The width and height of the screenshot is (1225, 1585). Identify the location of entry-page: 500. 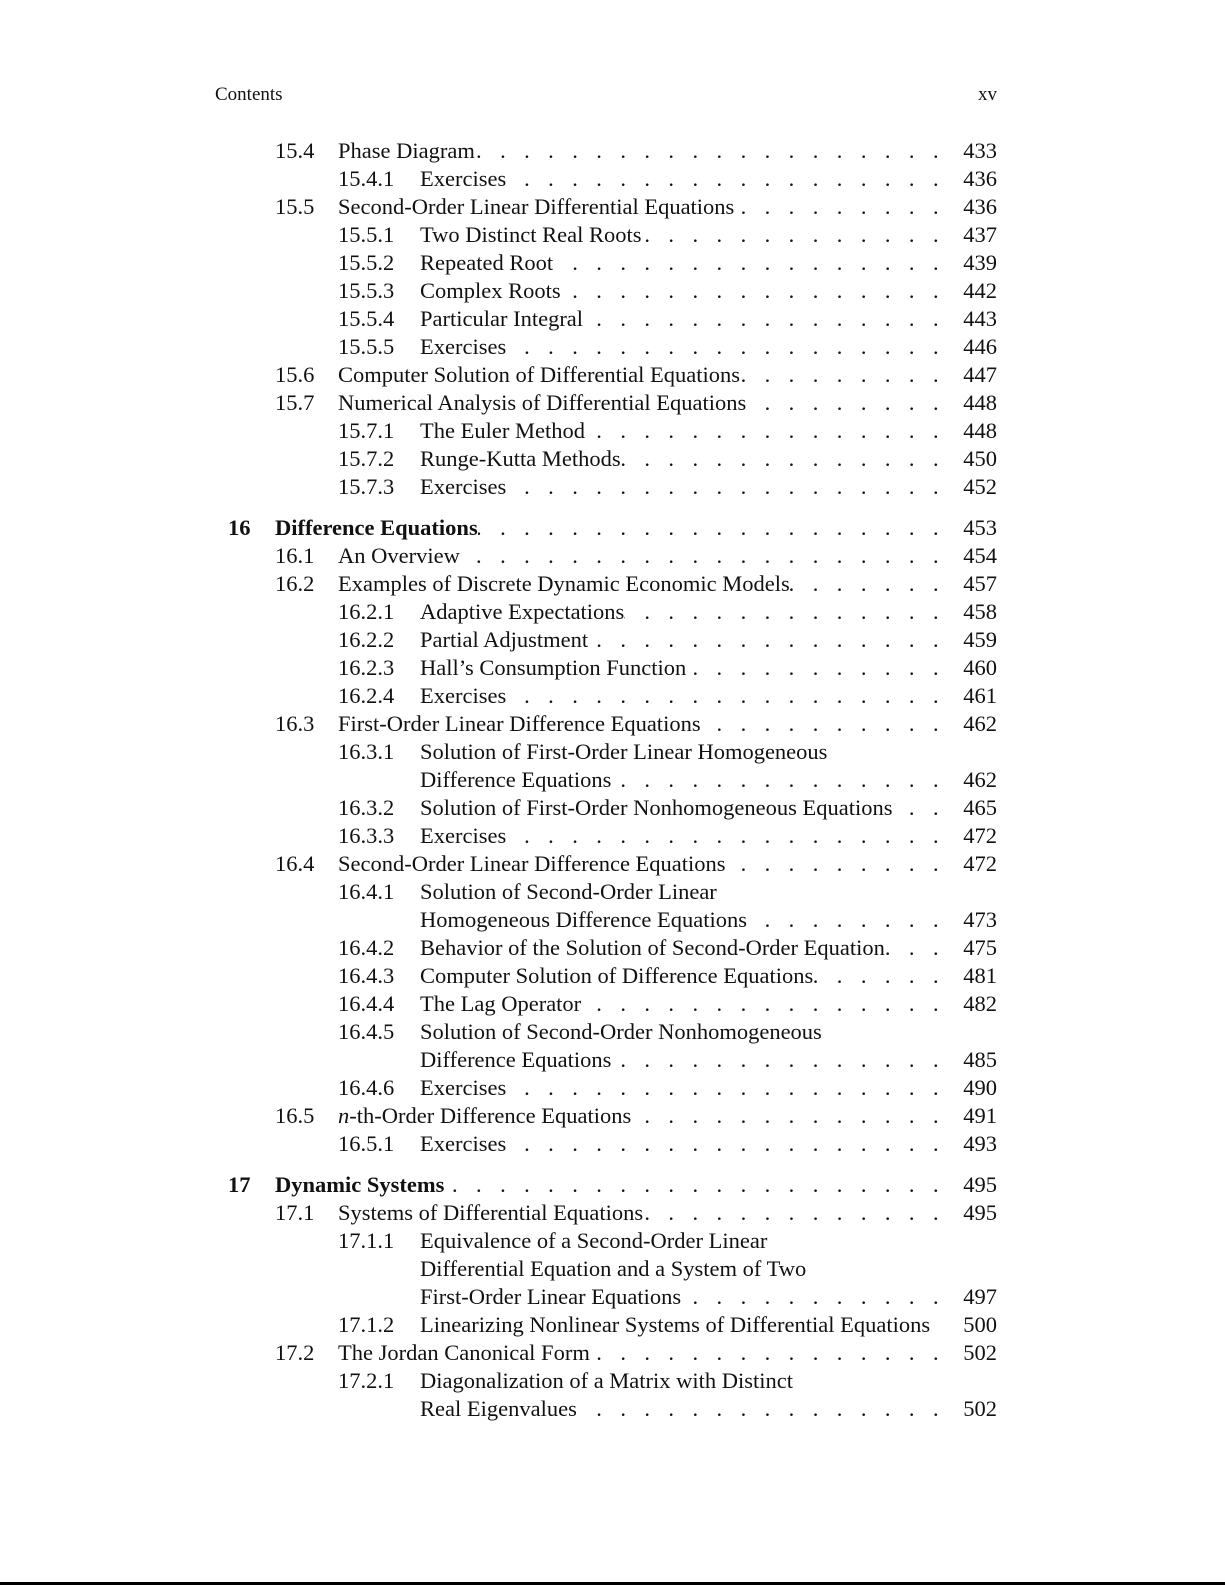
(980, 1324).